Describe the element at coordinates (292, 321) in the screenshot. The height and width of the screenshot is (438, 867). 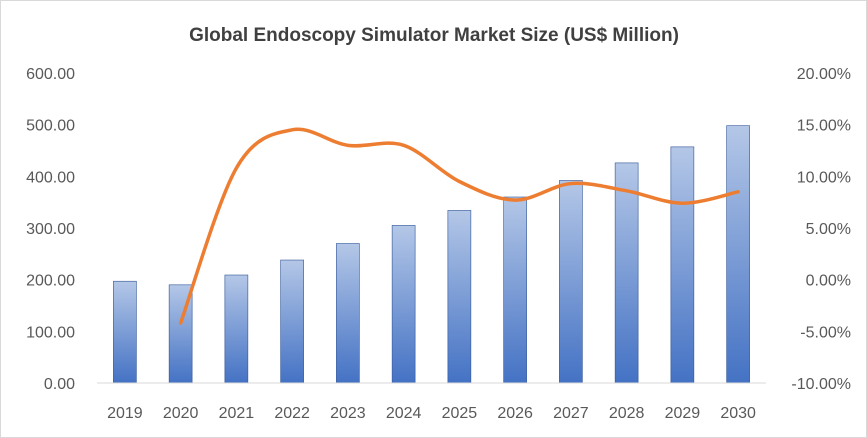
I see `bar-2022` at that location.